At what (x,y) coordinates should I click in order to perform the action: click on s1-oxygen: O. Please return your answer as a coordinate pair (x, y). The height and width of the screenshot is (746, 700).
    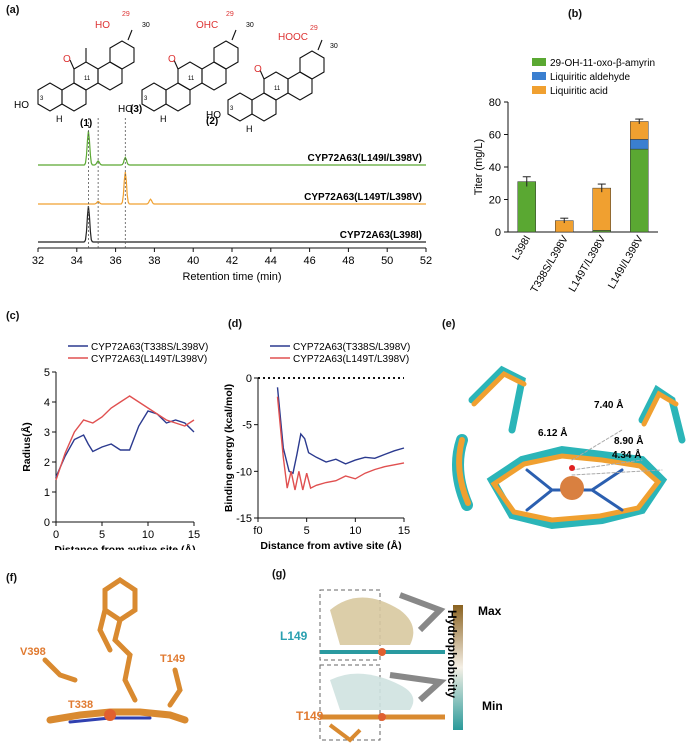
    Looking at the image, I should click on (67, 59).